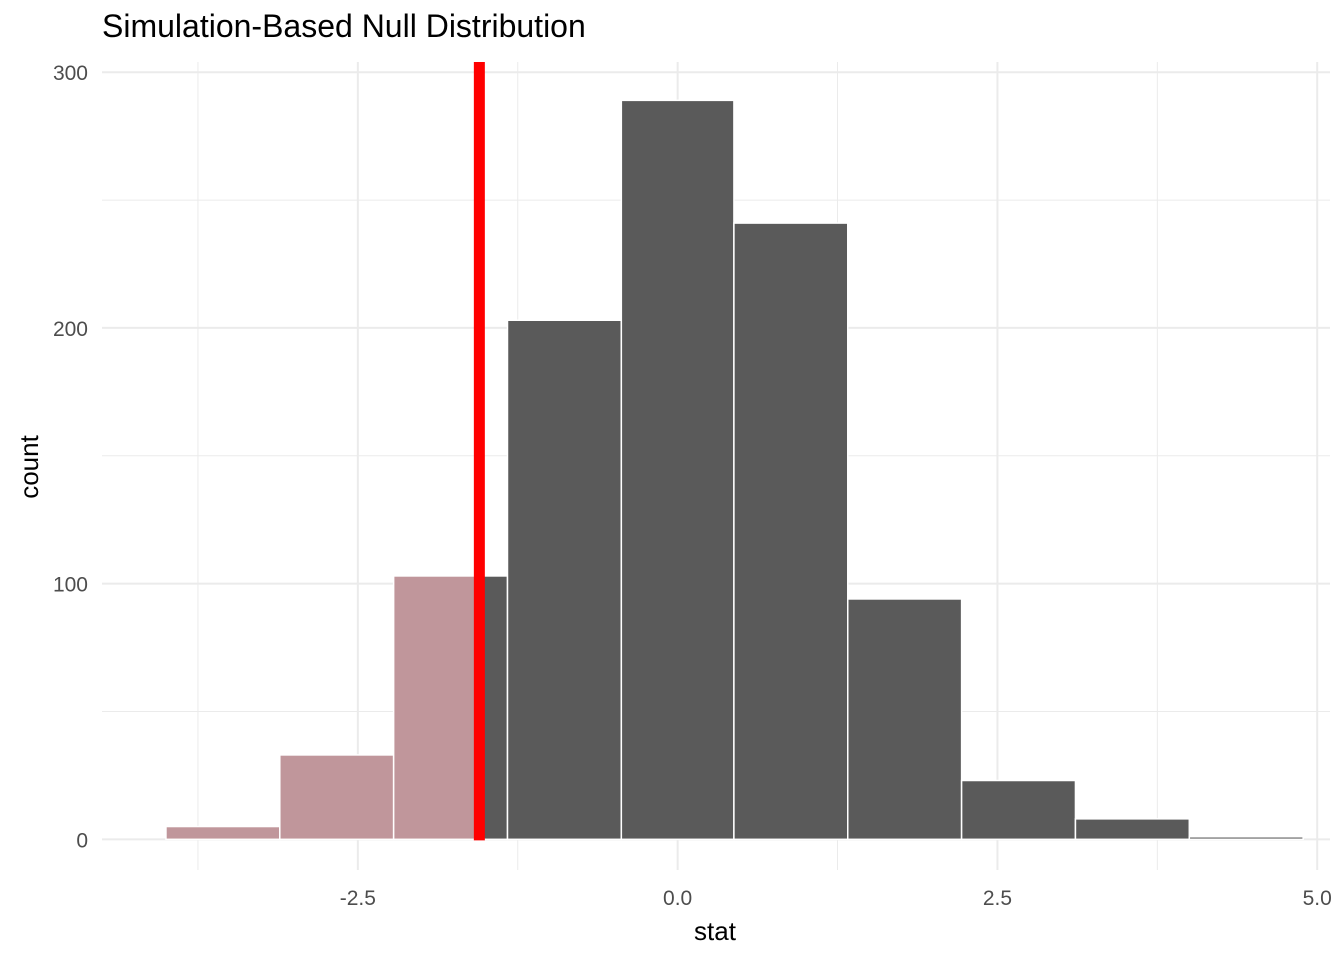 The height and width of the screenshot is (960, 1344). Describe the element at coordinates (70, 585) in the screenshot. I see `y-tick-label: 100` at that location.